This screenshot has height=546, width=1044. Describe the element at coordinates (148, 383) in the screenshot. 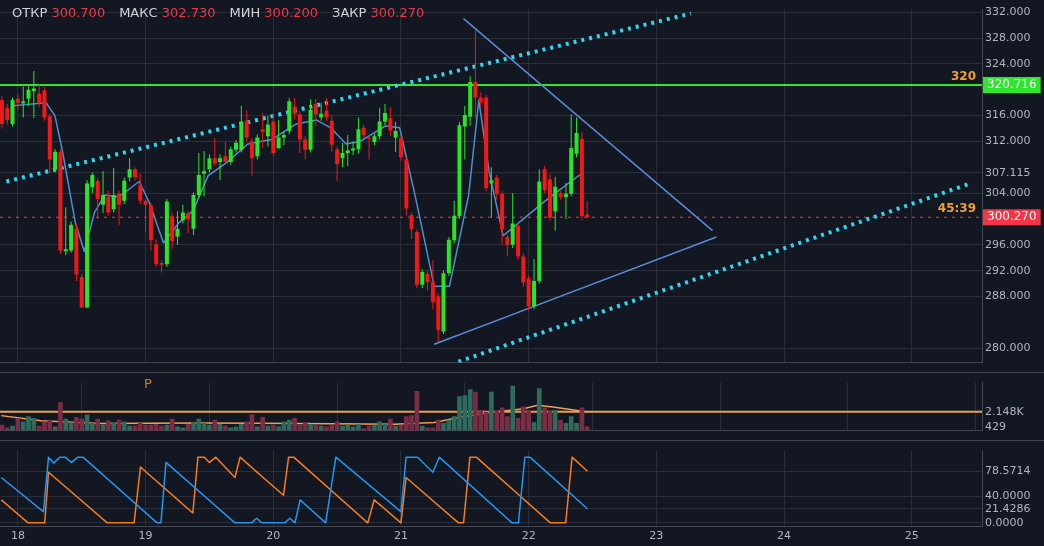

I see `annotation: P` at that location.